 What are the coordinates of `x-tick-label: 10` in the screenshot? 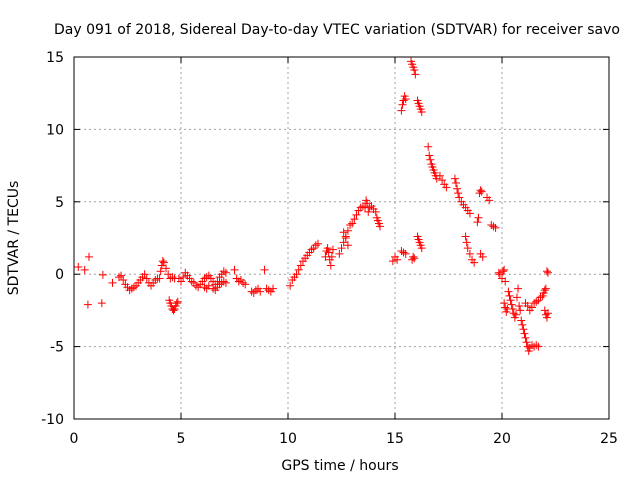 It's located at (288, 439).